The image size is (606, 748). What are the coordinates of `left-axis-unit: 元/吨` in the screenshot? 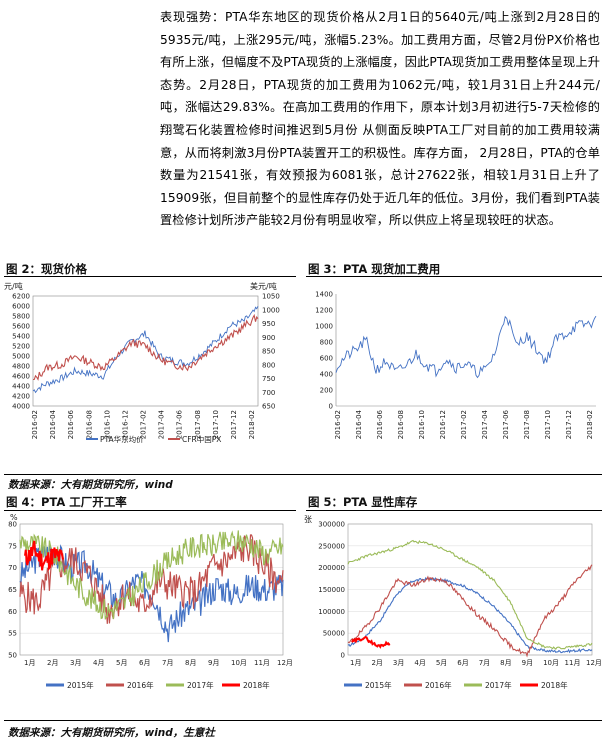 It's located at (13, 286).